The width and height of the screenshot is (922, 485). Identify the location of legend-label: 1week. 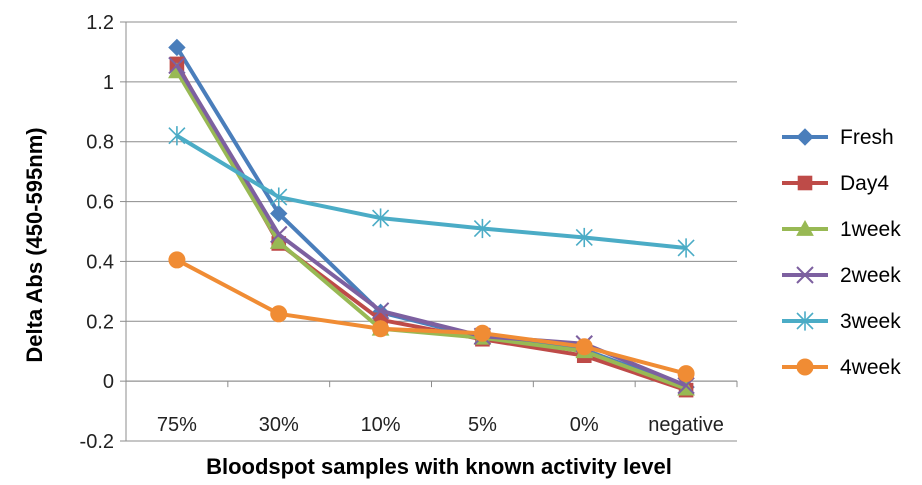
(870, 229).